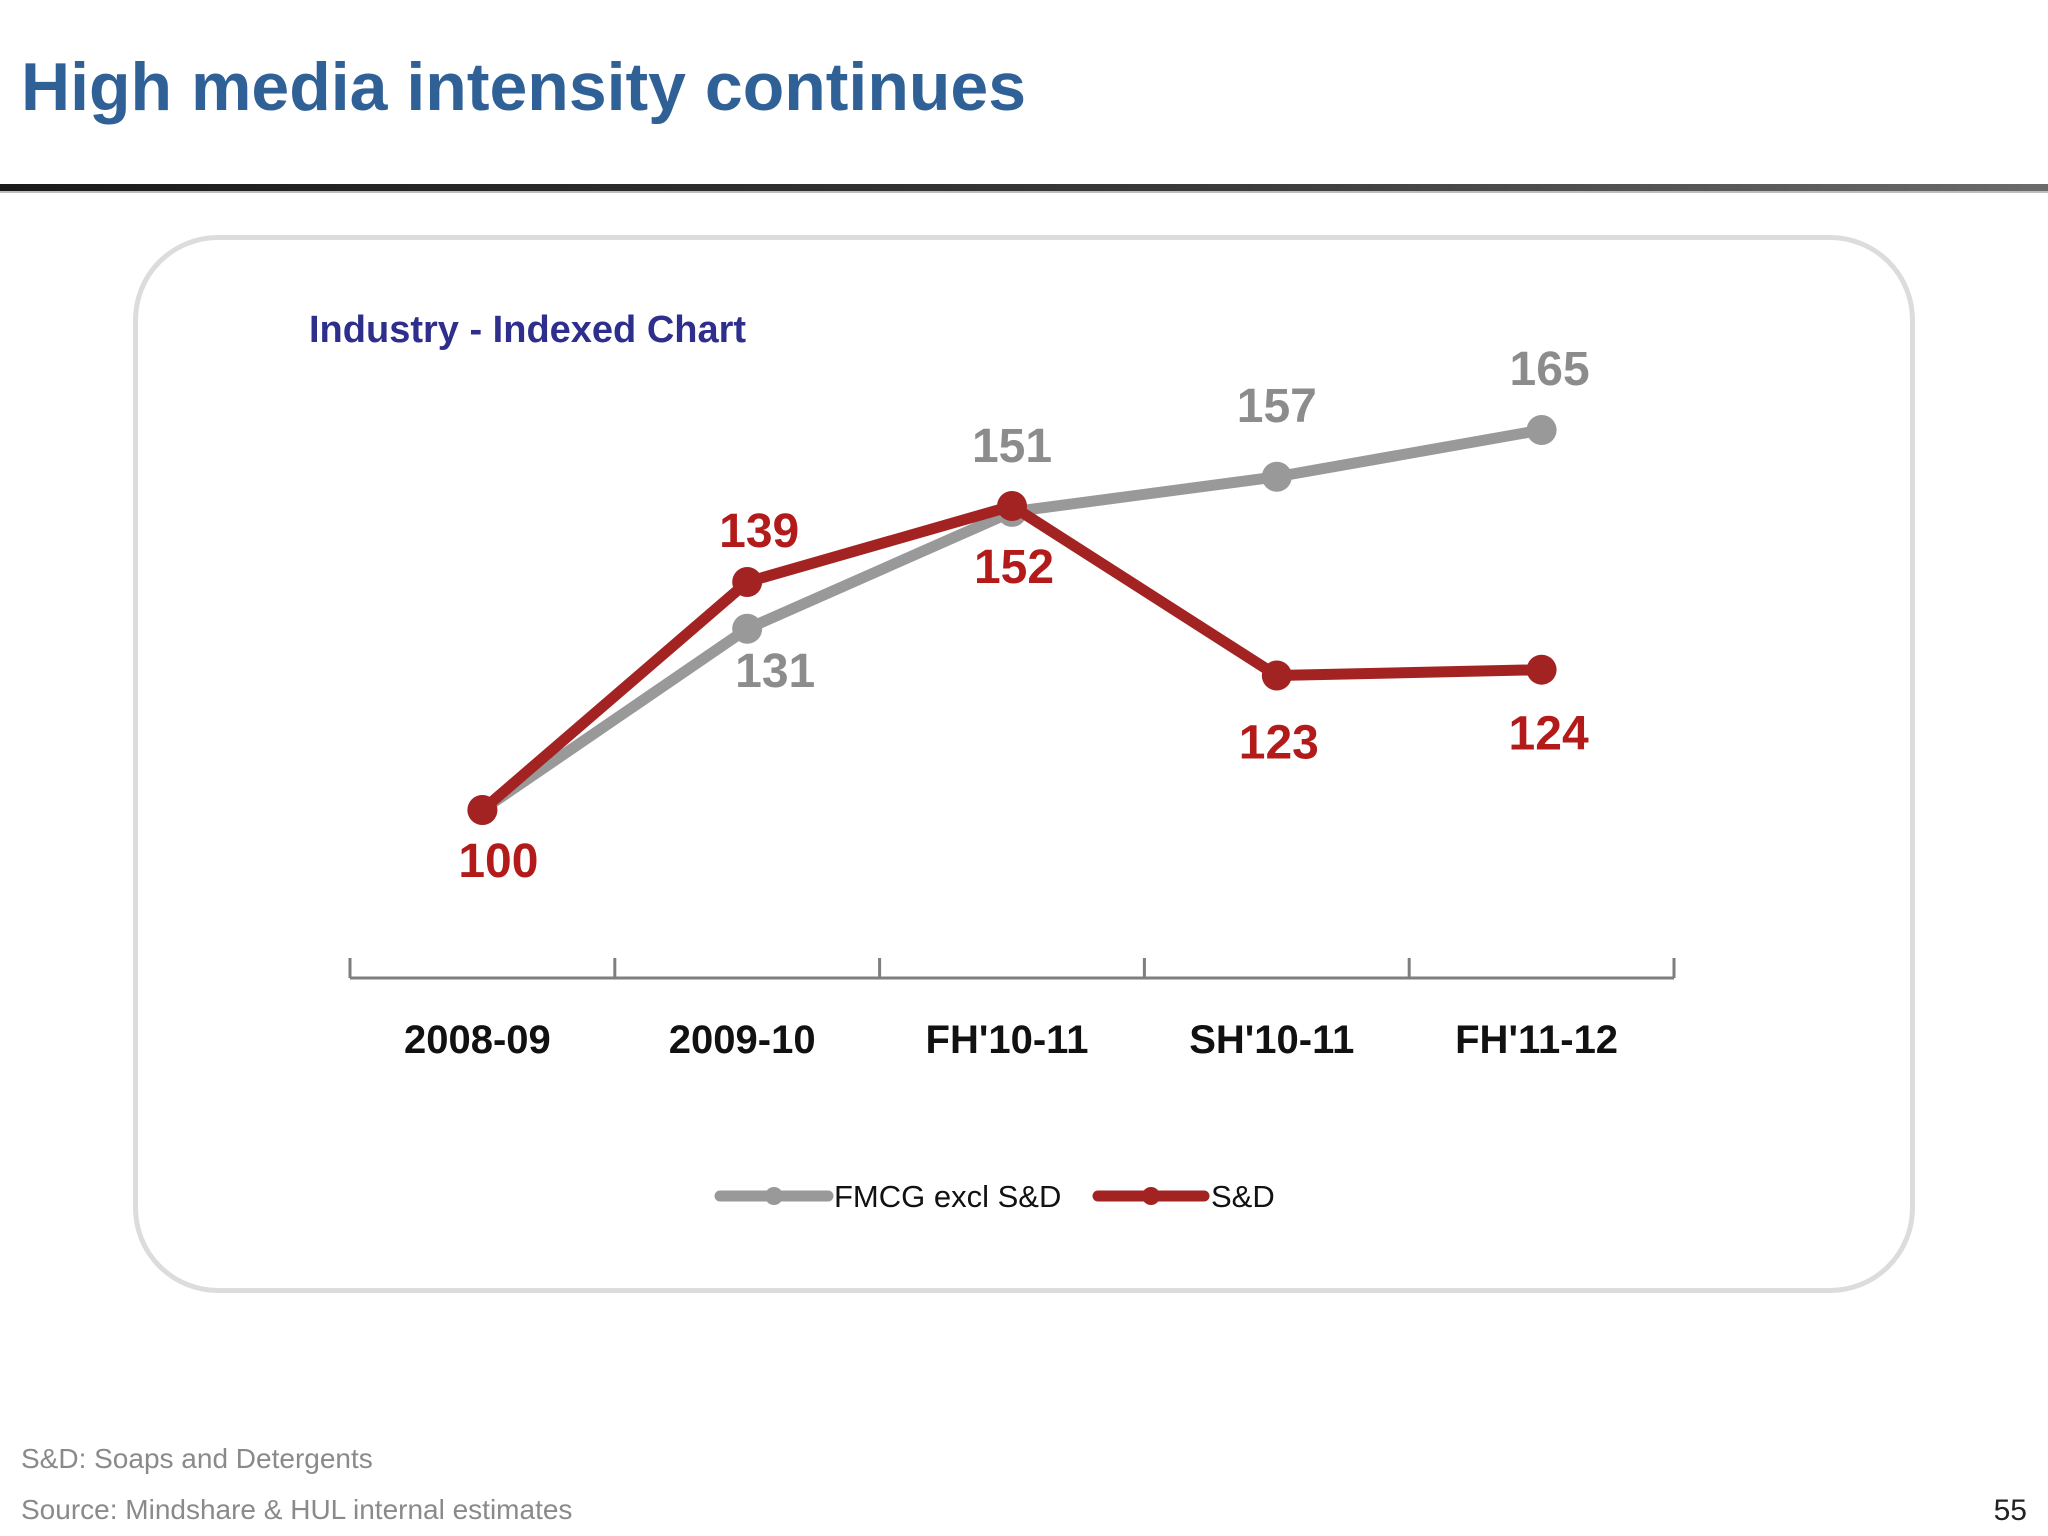 This screenshot has height=1536, width=2048. Describe the element at coordinates (775, 671) in the screenshot. I see `data-label-fmcg-excl-sd: 131` at that location.